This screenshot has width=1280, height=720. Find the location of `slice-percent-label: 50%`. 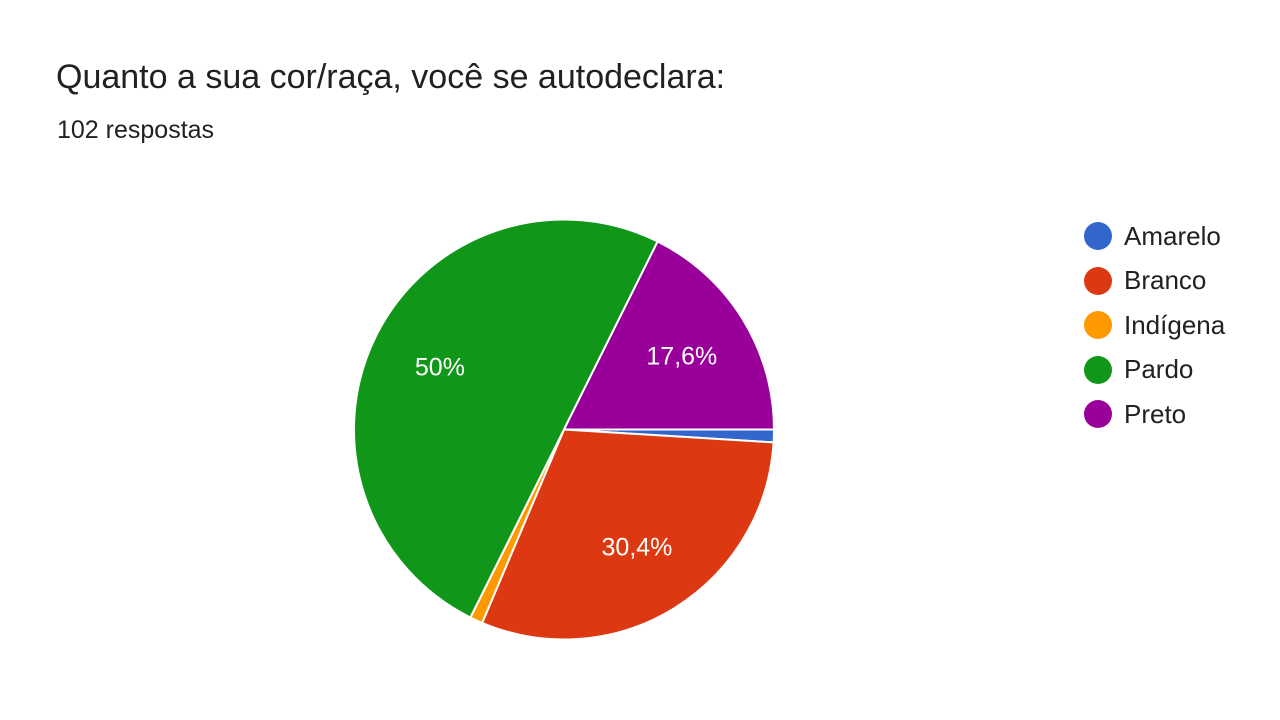

slice-percent-label: 50% is located at coordinates (440, 368).